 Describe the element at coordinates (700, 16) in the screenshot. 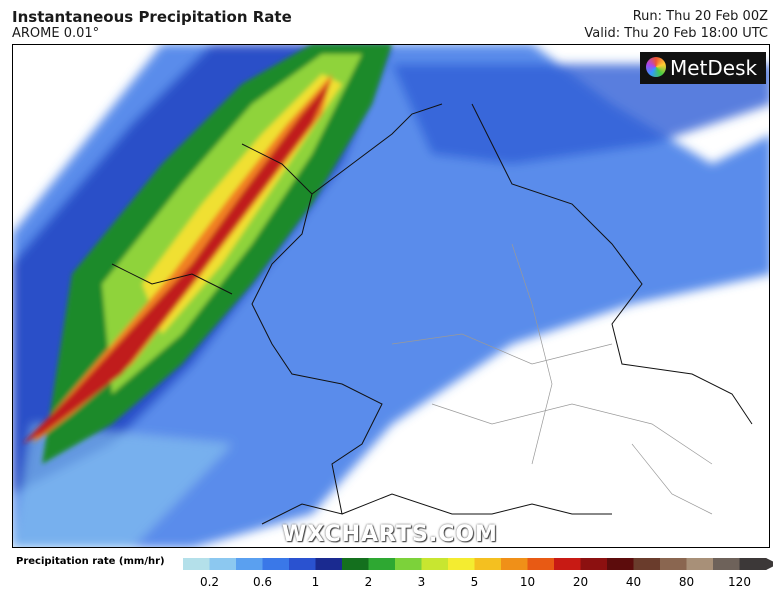

I see `run-time: Run: Thu 20 Feb 00Z` at that location.